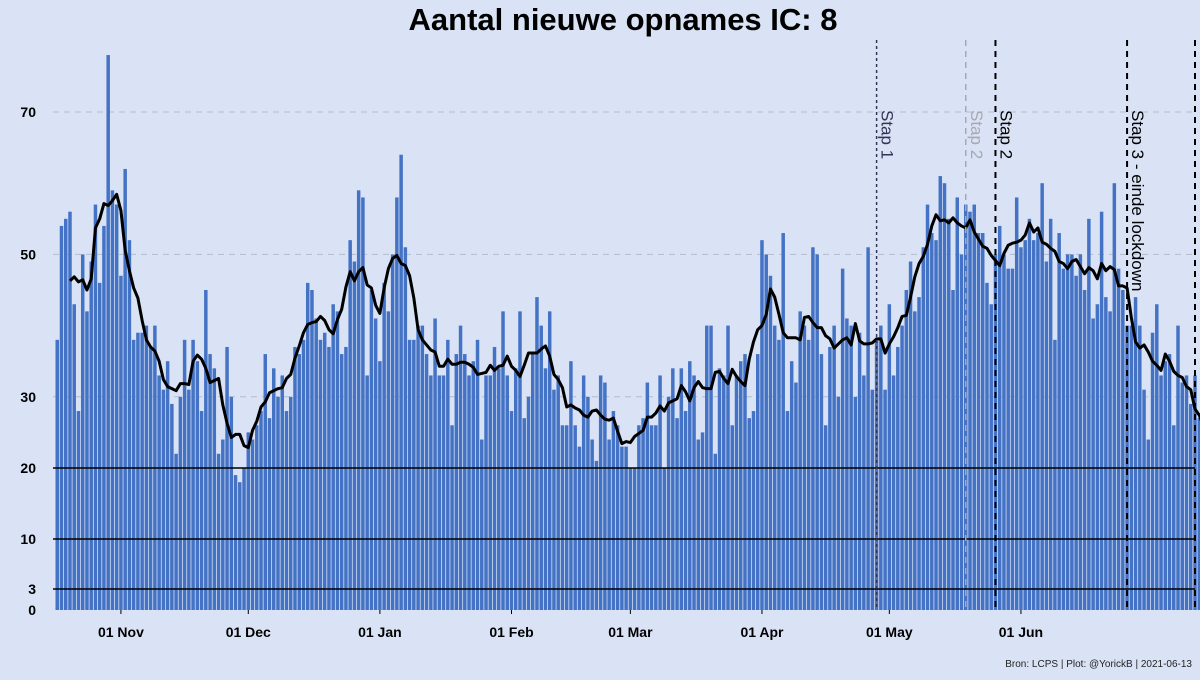  What do you see at coordinates (976, 134) in the screenshot?
I see `annotation-label: Stap 2` at bounding box center [976, 134].